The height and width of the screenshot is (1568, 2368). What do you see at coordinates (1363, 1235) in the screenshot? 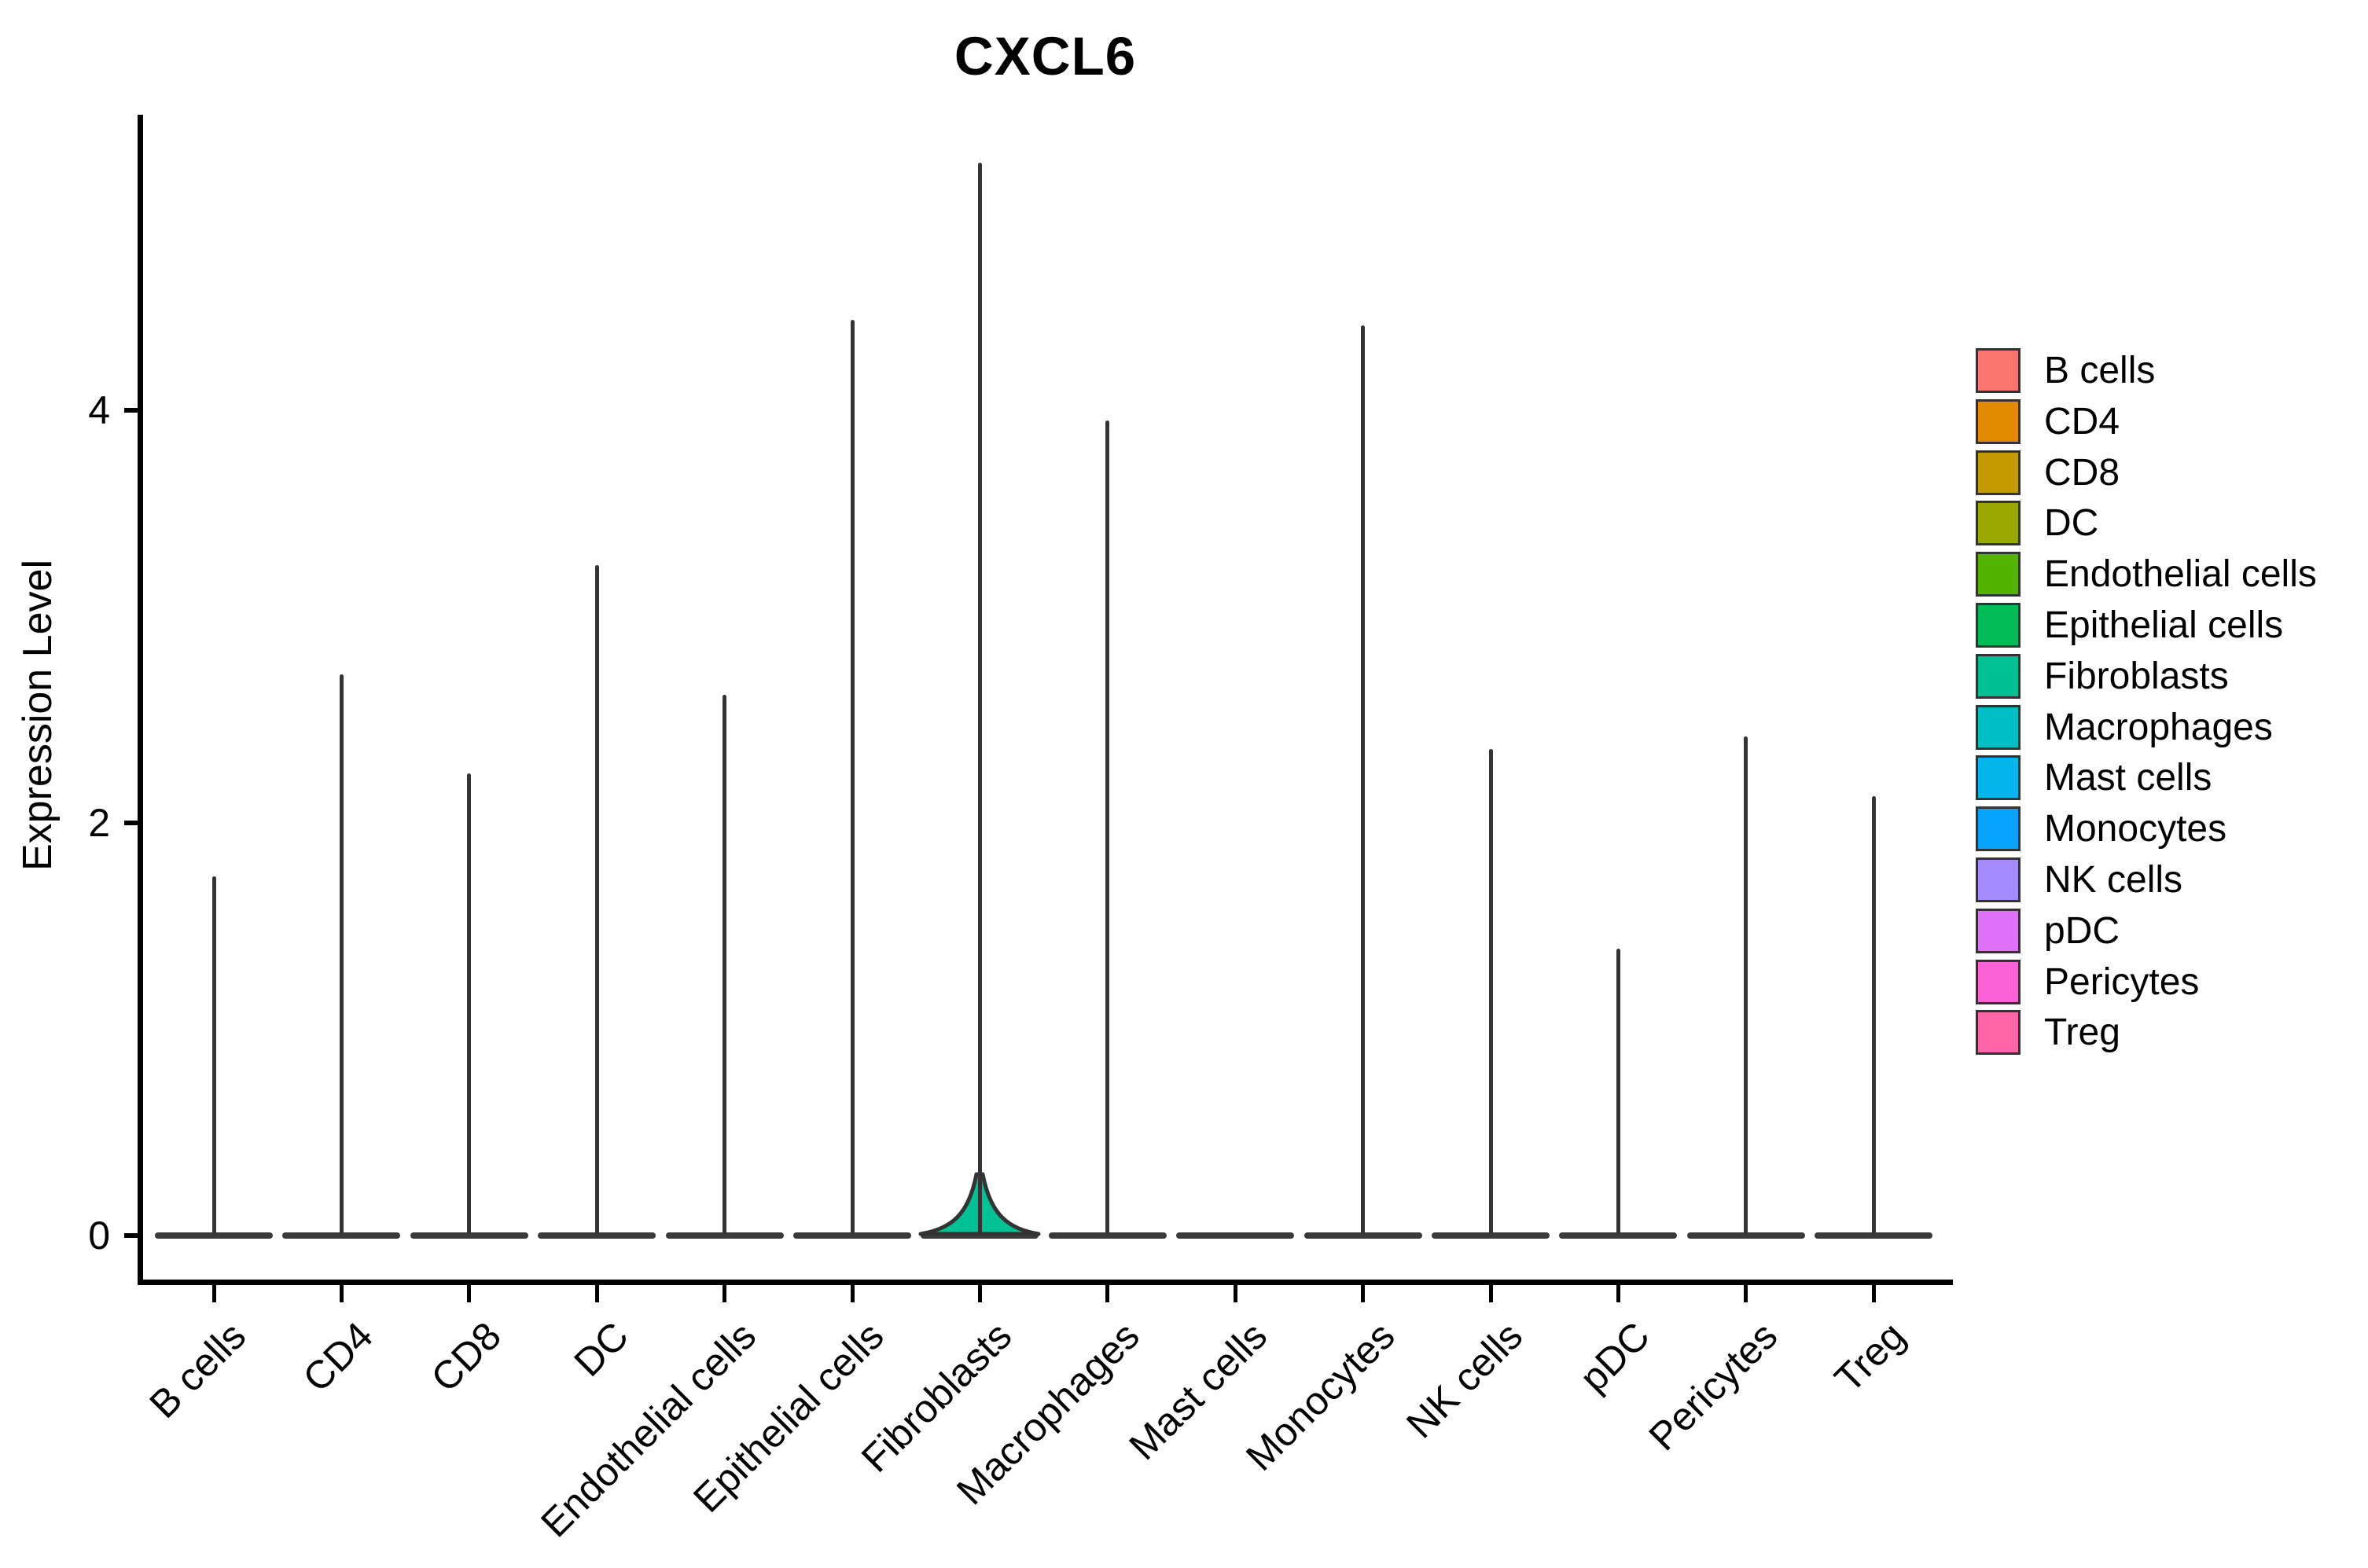
I see `violin-baseline-monocytes` at bounding box center [1363, 1235].